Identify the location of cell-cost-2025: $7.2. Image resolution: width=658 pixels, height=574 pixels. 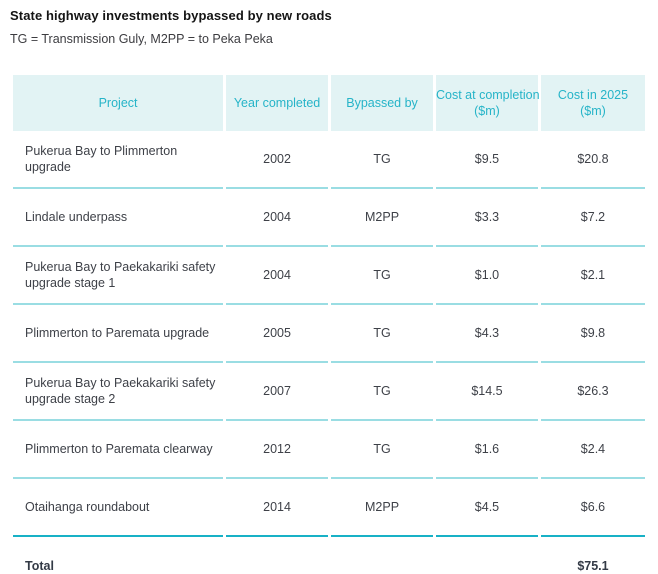
(592, 218).